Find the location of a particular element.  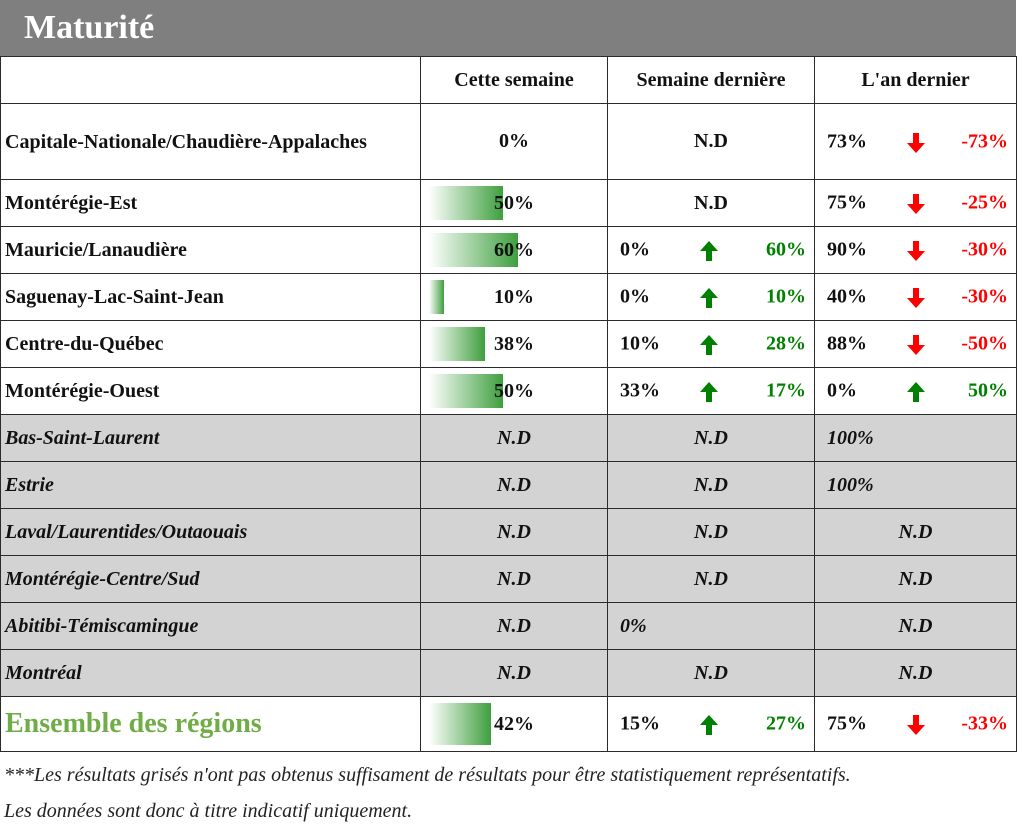

last-week-cell: 10% 28% is located at coordinates (711, 344).